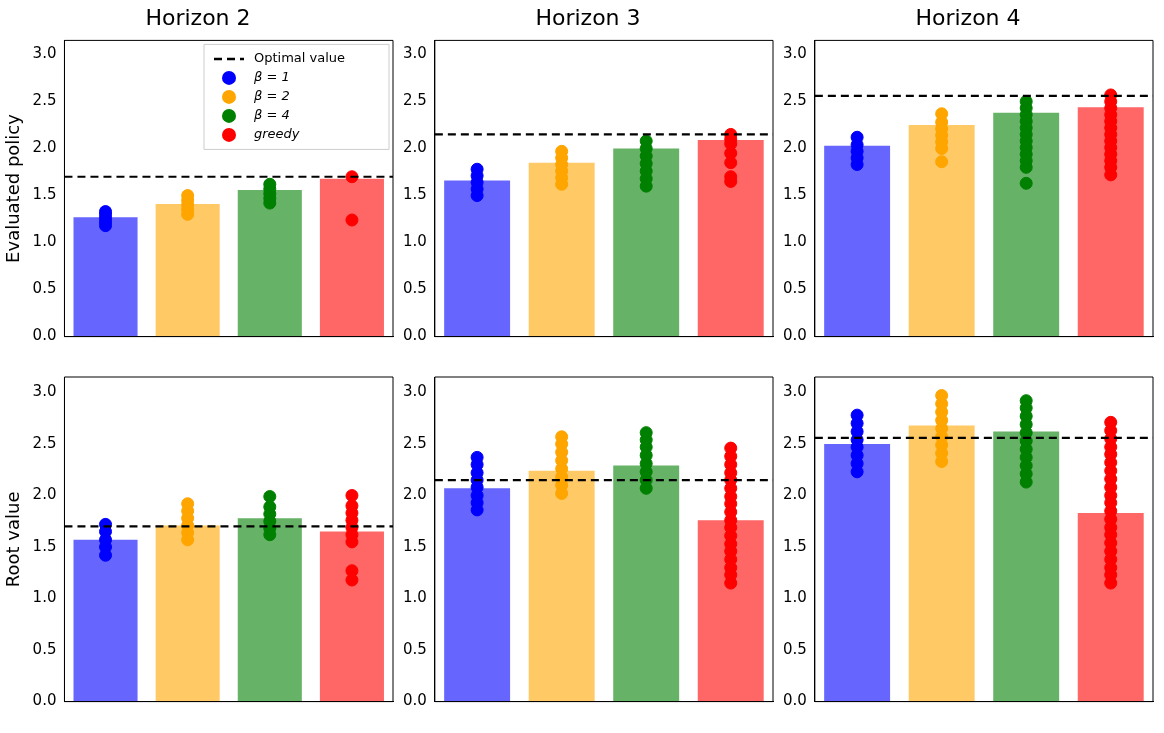 This screenshot has width=1164, height=733. I want to click on chart-title: Horizon 4, so click(968, 17).